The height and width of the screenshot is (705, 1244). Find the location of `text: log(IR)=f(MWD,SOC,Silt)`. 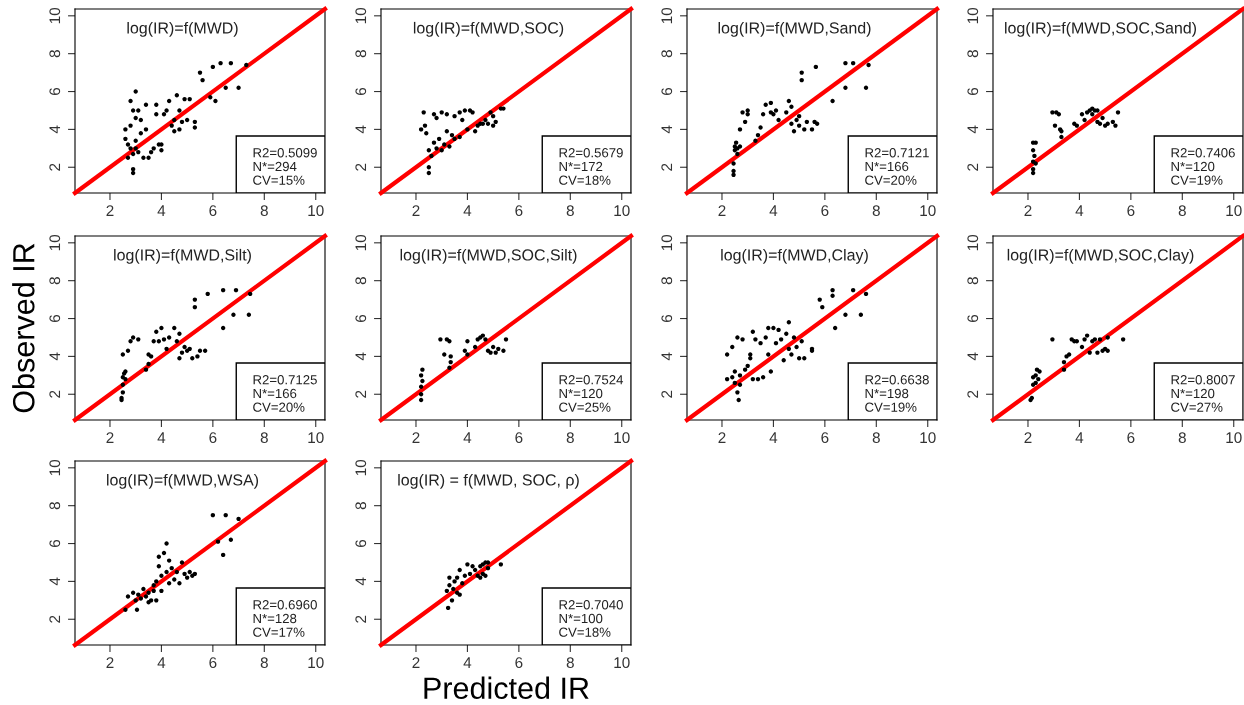

text: log(IR)=f(MWD,SOC,Silt) is located at coordinates (488, 256).